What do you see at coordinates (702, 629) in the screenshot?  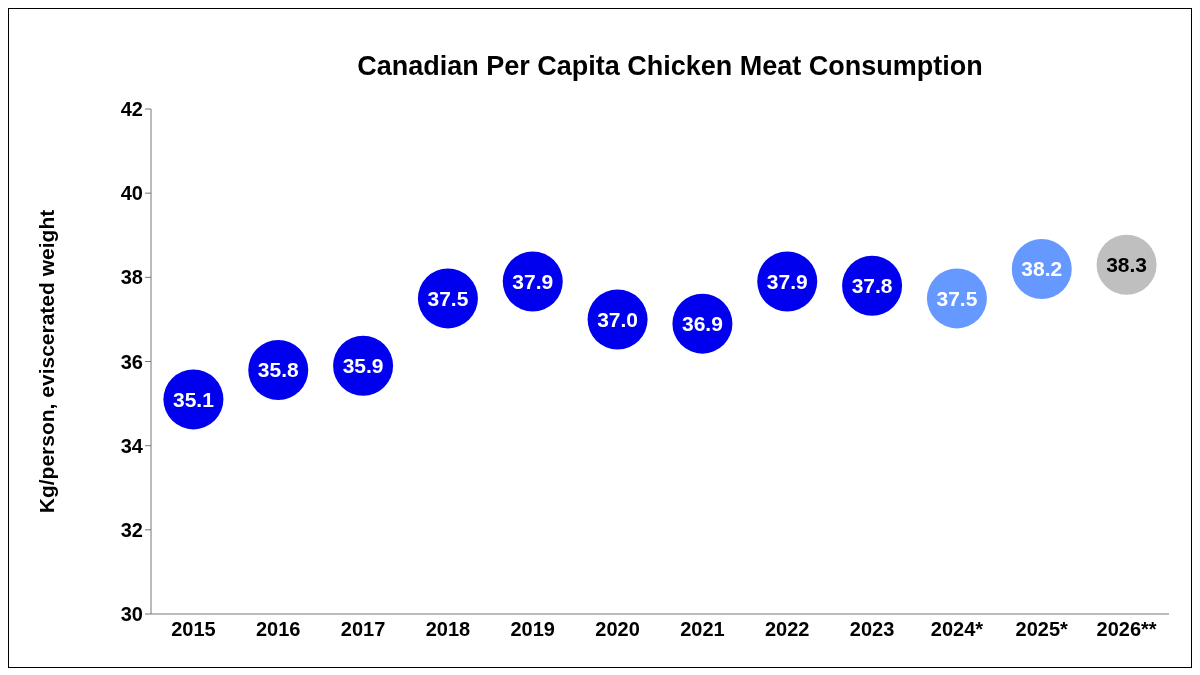 I see `x-tick-label: 2021` at bounding box center [702, 629].